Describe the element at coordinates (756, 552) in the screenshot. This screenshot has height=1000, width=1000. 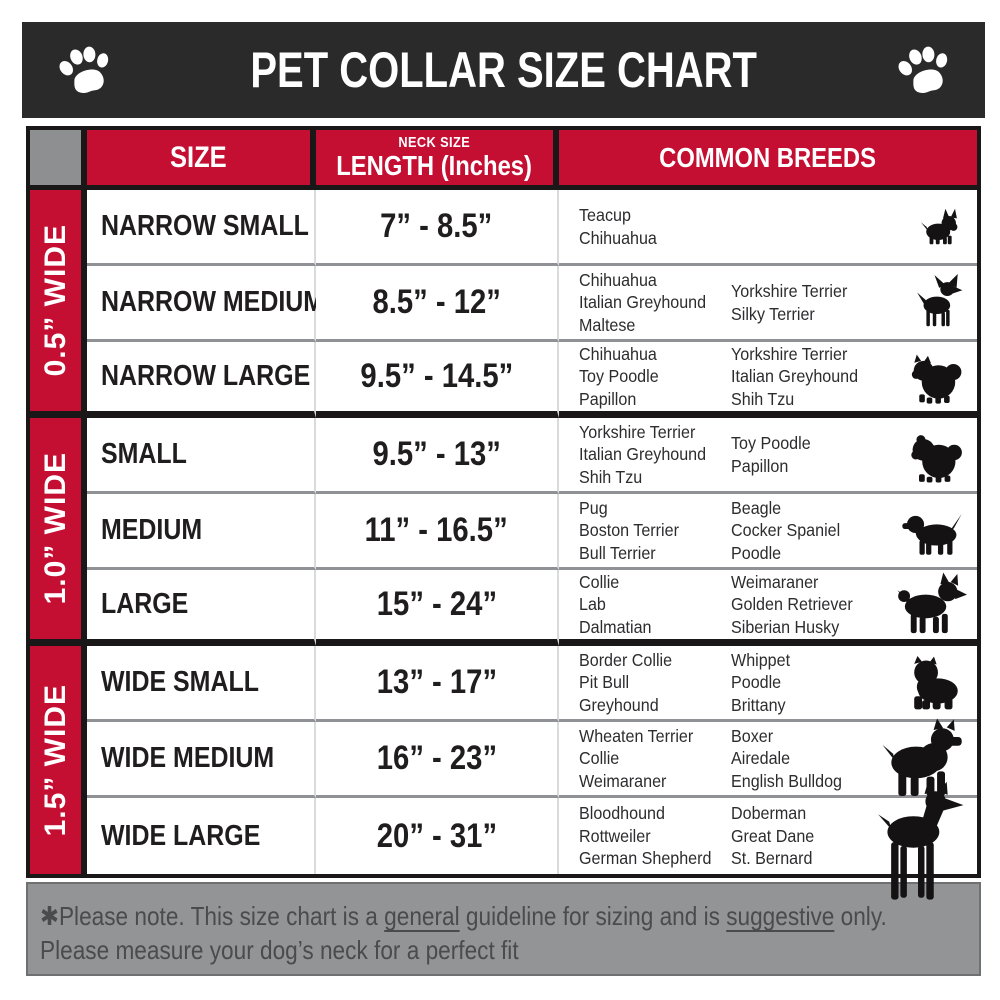
I see `breed-name: Poodle` at that location.